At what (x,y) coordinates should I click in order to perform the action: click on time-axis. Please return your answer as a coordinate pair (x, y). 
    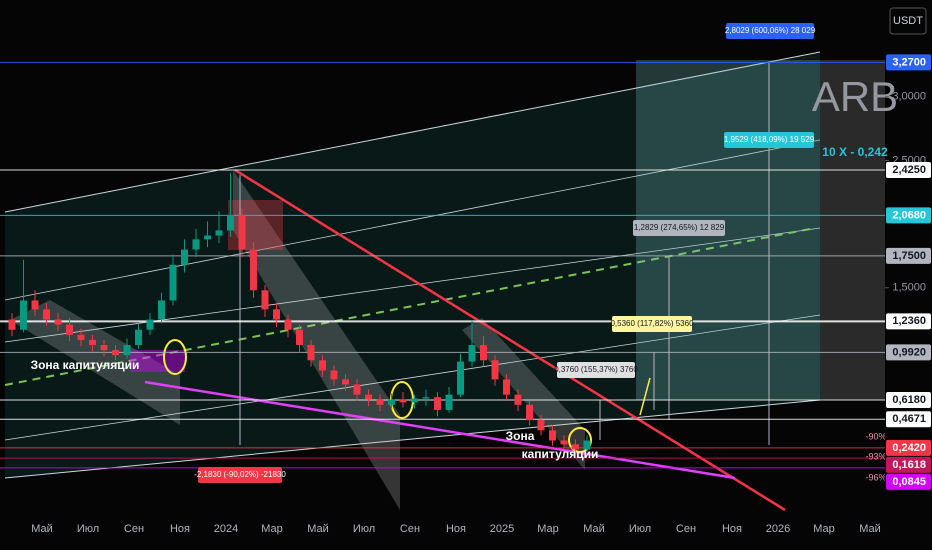
    Looking at the image, I should click on (466, 531).